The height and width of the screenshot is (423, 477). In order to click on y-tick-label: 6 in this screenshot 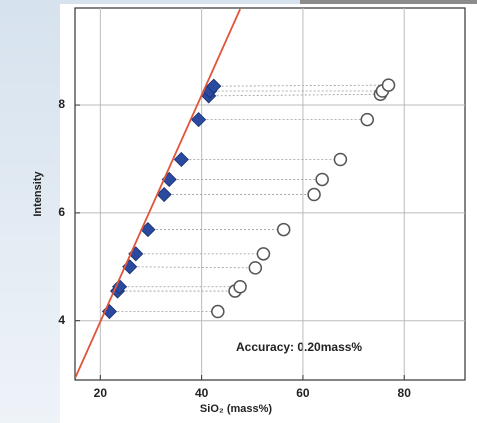, I will do `click(61, 212)`.